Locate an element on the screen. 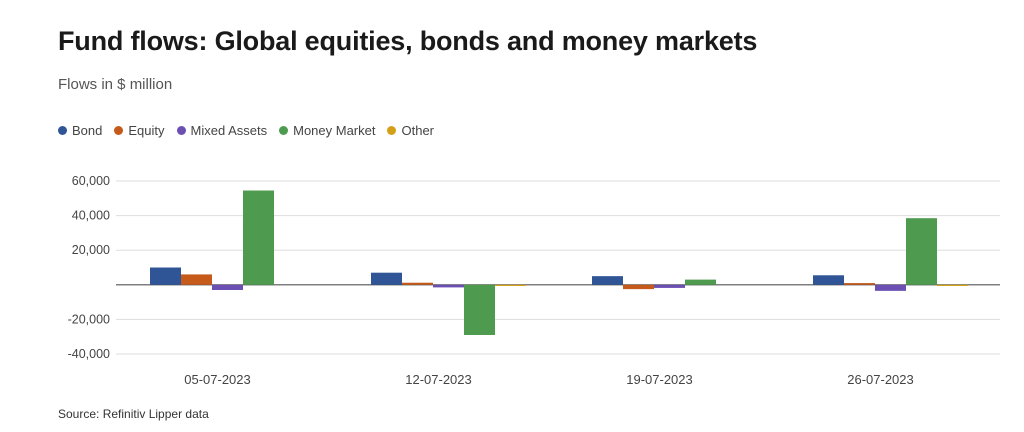  y-tick-label: 40,000 is located at coordinates (91, 216).